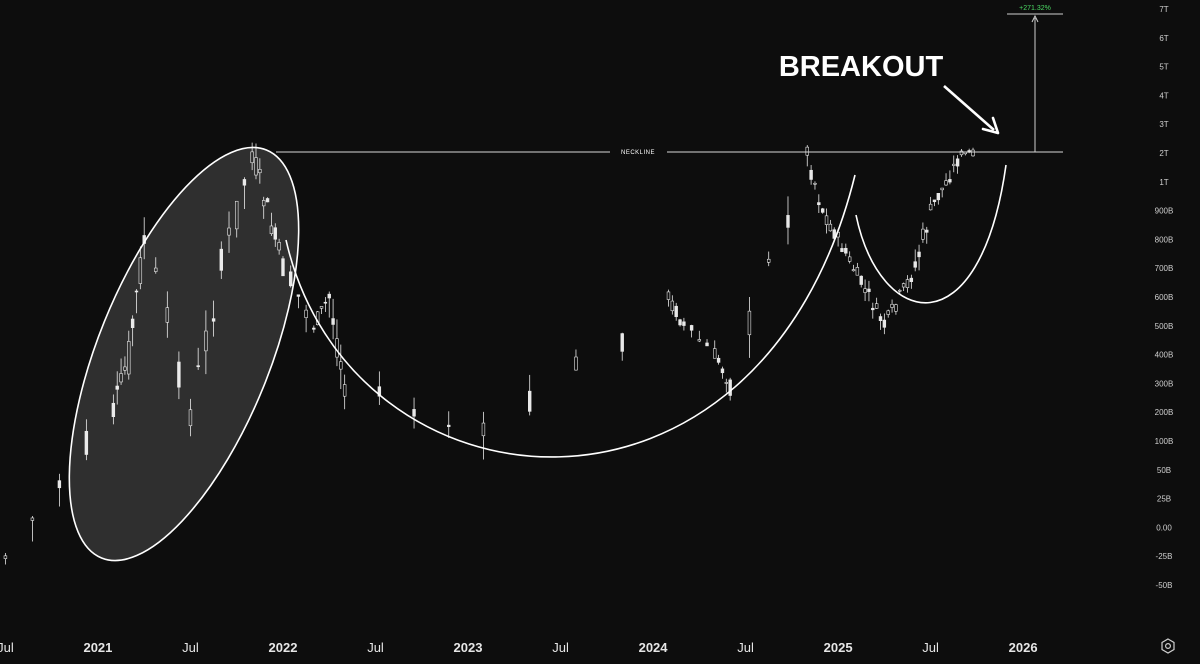  Describe the element at coordinates (1164, 297) in the screenshot. I see `y-tick-label: 600B` at that location.